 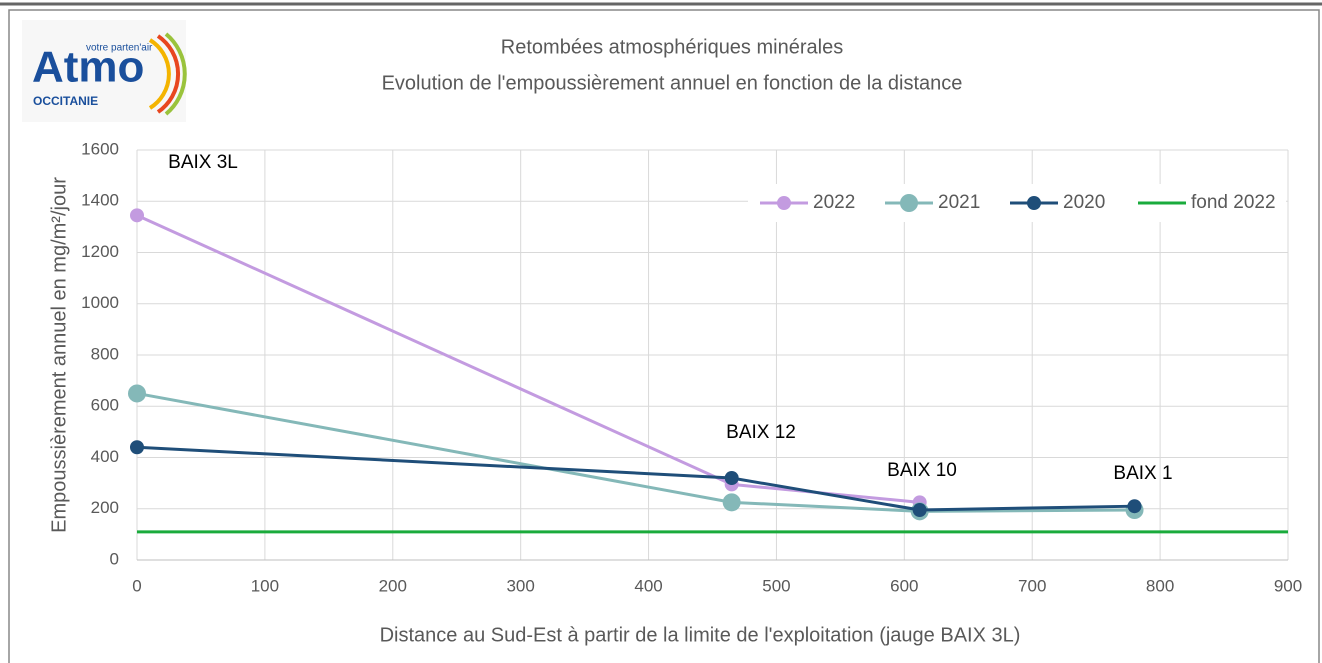 I want to click on x-tick-label: 200, so click(x=393, y=585).